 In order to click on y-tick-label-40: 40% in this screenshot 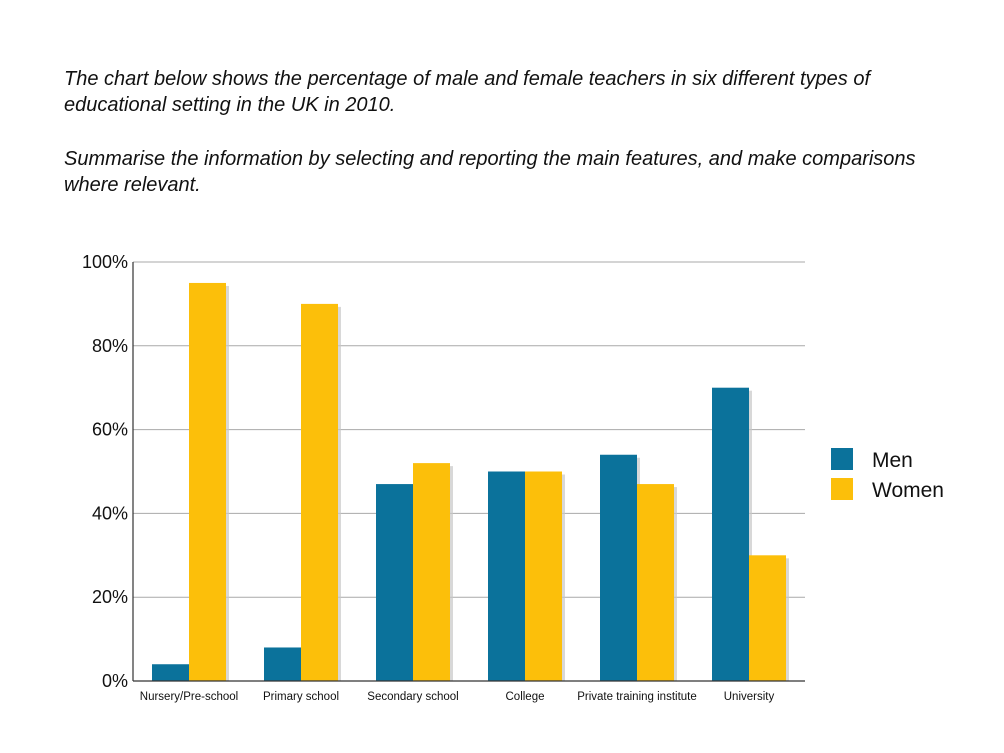, I will do `click(110, 513)`.